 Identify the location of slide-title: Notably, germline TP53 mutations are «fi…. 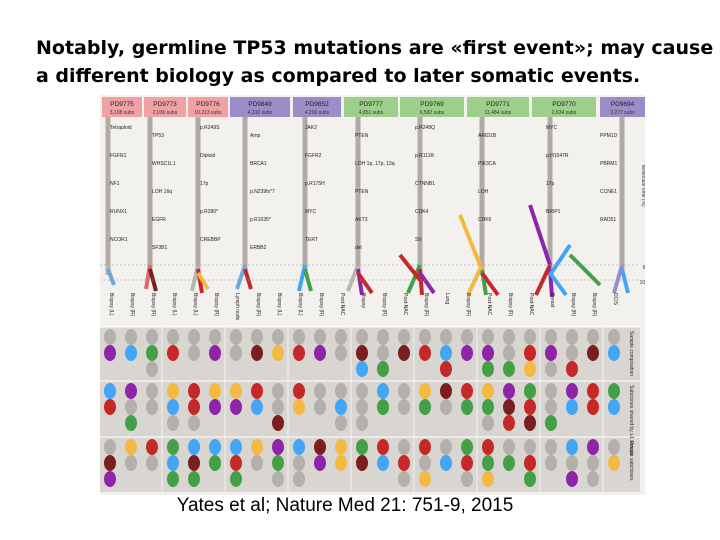
(374, 62).